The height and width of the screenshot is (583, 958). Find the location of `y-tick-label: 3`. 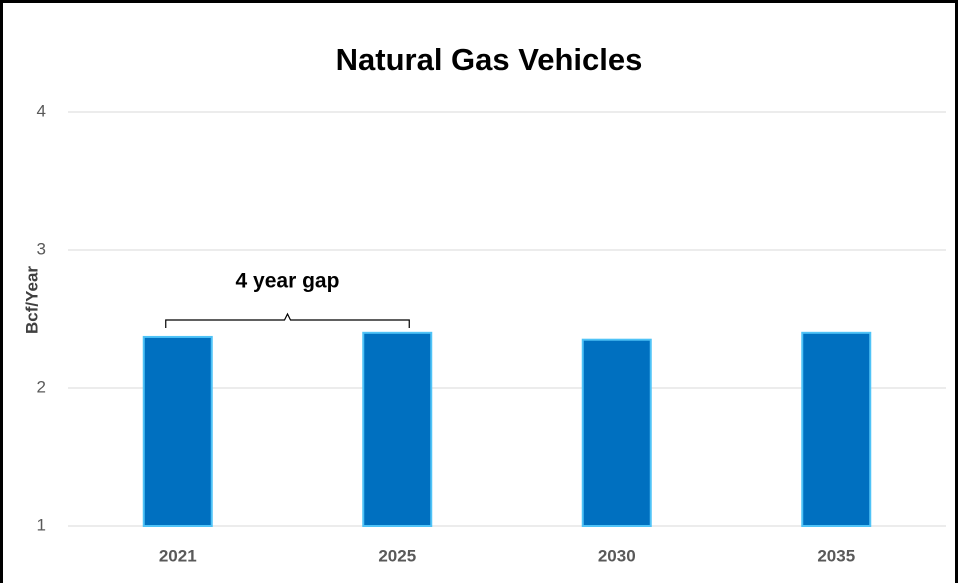

y-tick-label: 3 is located at coordinates (41, 248).